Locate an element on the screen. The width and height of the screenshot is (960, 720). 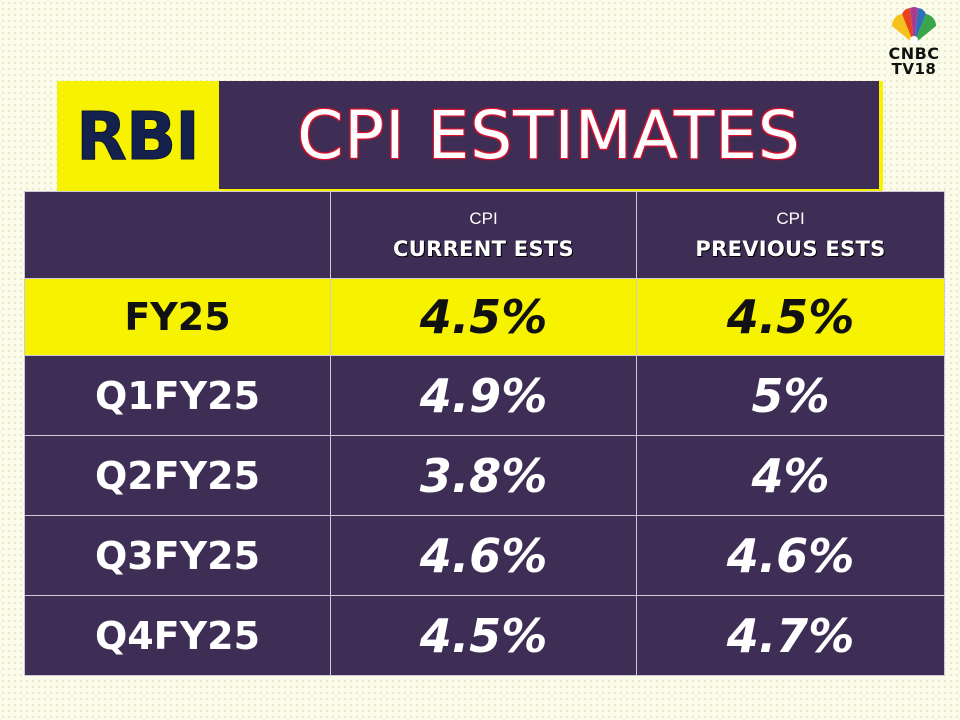
period-cell: Q3FY25 is located at coordinates (177, 555).